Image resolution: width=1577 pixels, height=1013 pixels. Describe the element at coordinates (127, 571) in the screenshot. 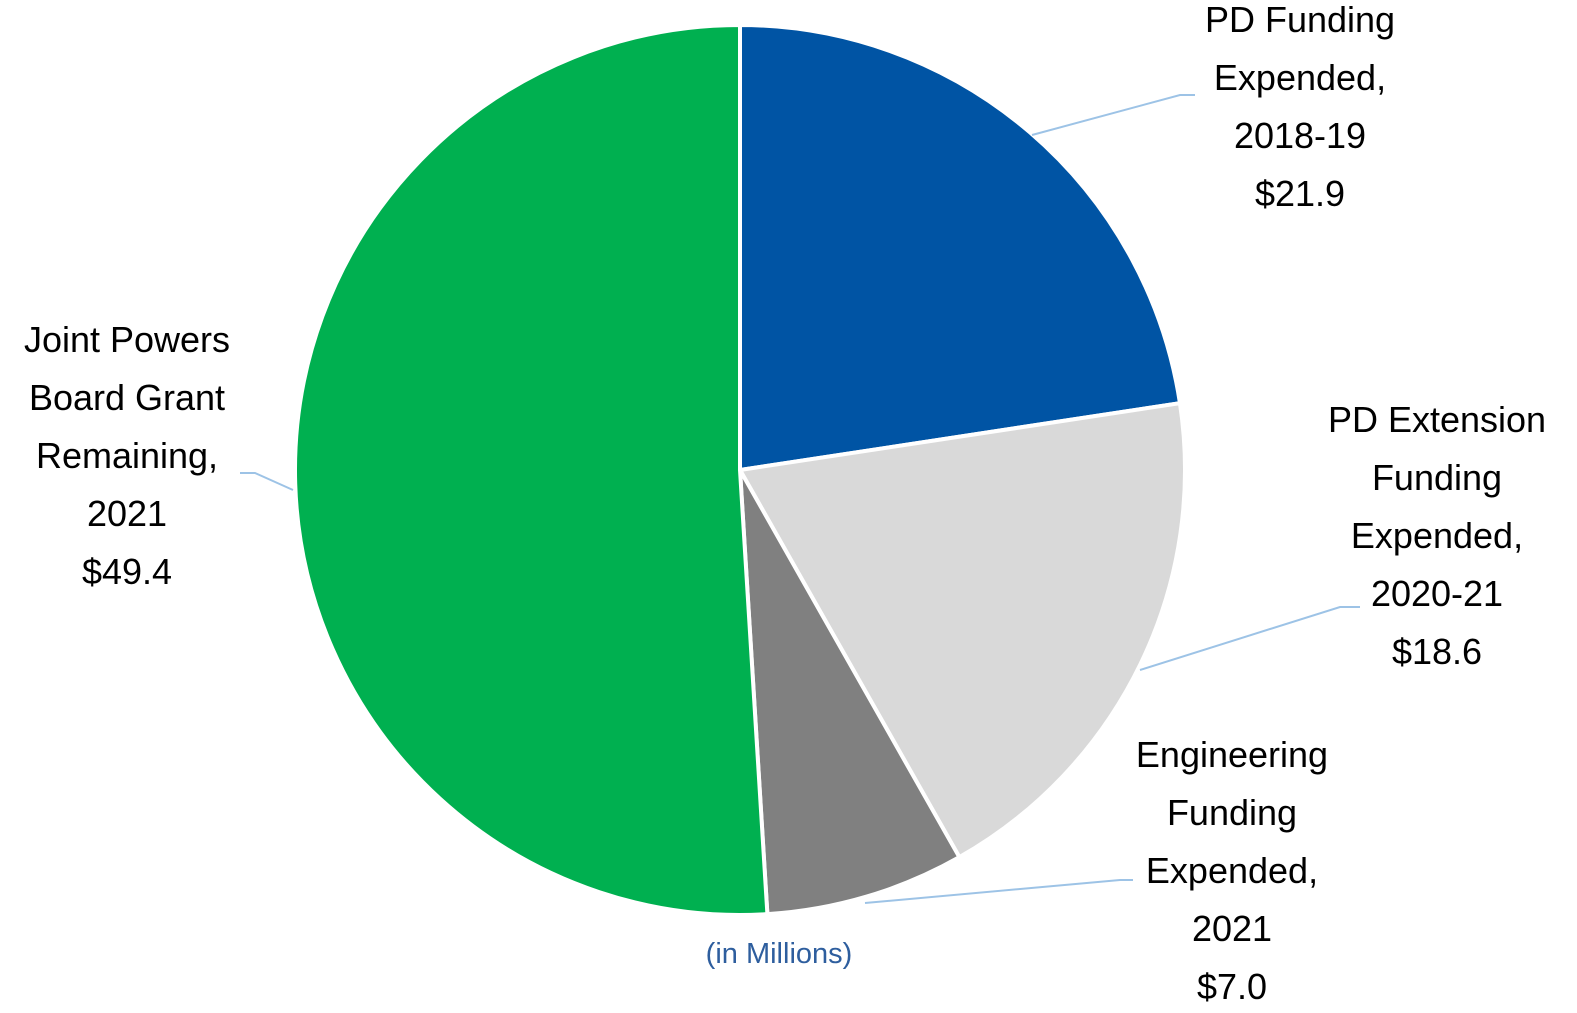

I see `value-label: $49.4` at that location.